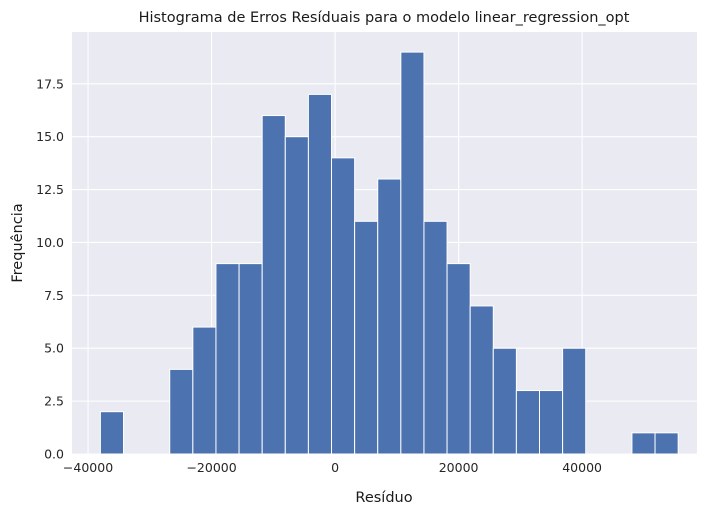 This screenshot has width=708, height=516. What do you see at coordinates (582, 467) in the screenshot?
I see `x-tick-label: 40000` at bounding box center [582, 467].